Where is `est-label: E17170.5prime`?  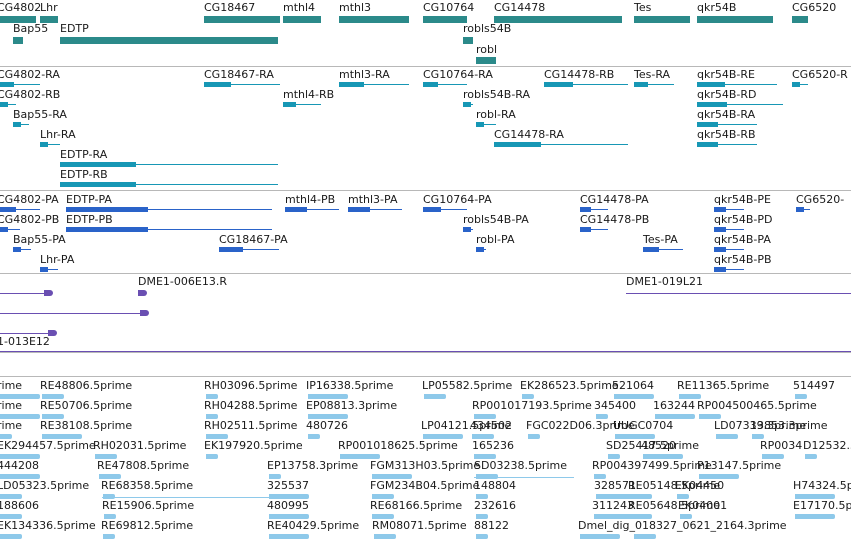 est-label: E17170.5prime is located at coordinates (822, 505).